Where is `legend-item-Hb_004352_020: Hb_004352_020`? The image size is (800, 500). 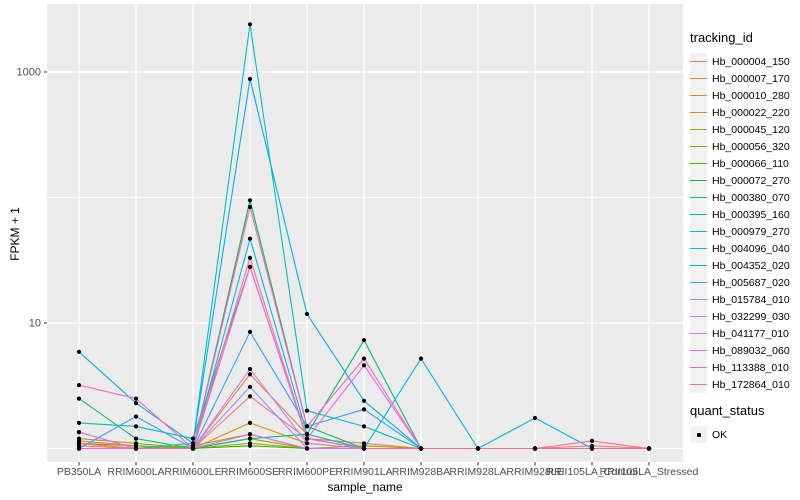 legend-item-Hb_004352_020: Hb_004352_020 is located at coordinates (744, 265).